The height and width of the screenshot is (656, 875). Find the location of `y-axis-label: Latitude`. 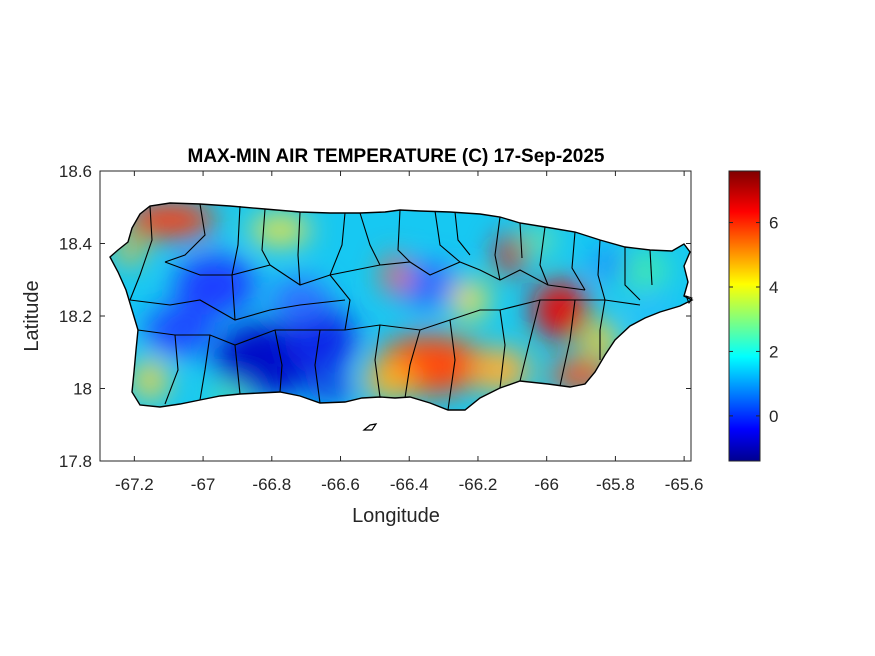

y-axis-label: Latitude is located at coordinates (32, 315).